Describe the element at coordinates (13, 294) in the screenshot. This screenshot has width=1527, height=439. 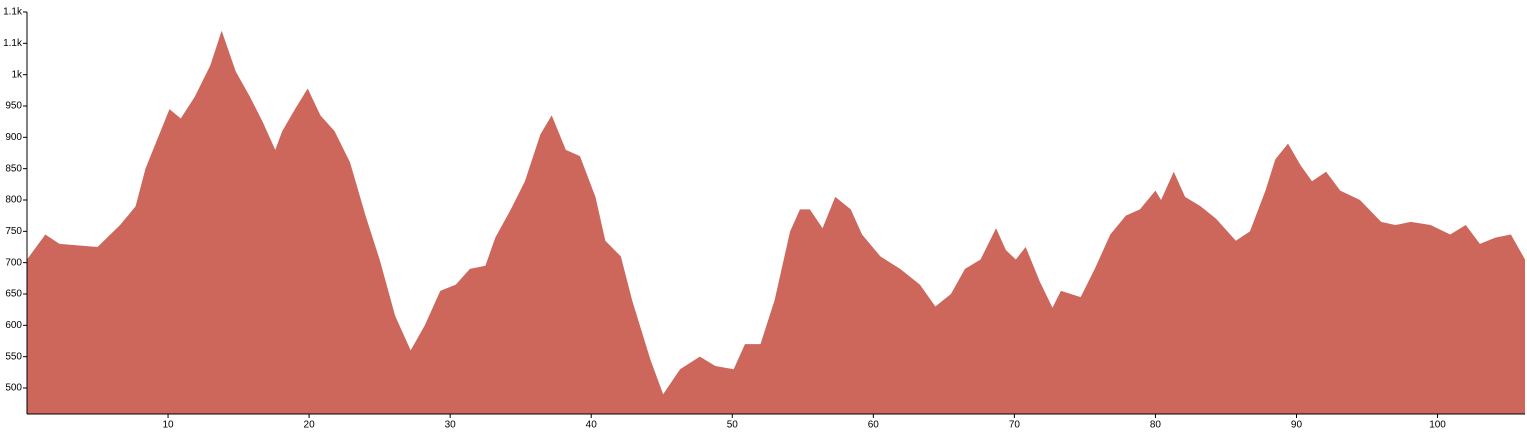
I see `y-tick-label: 650` at that location.